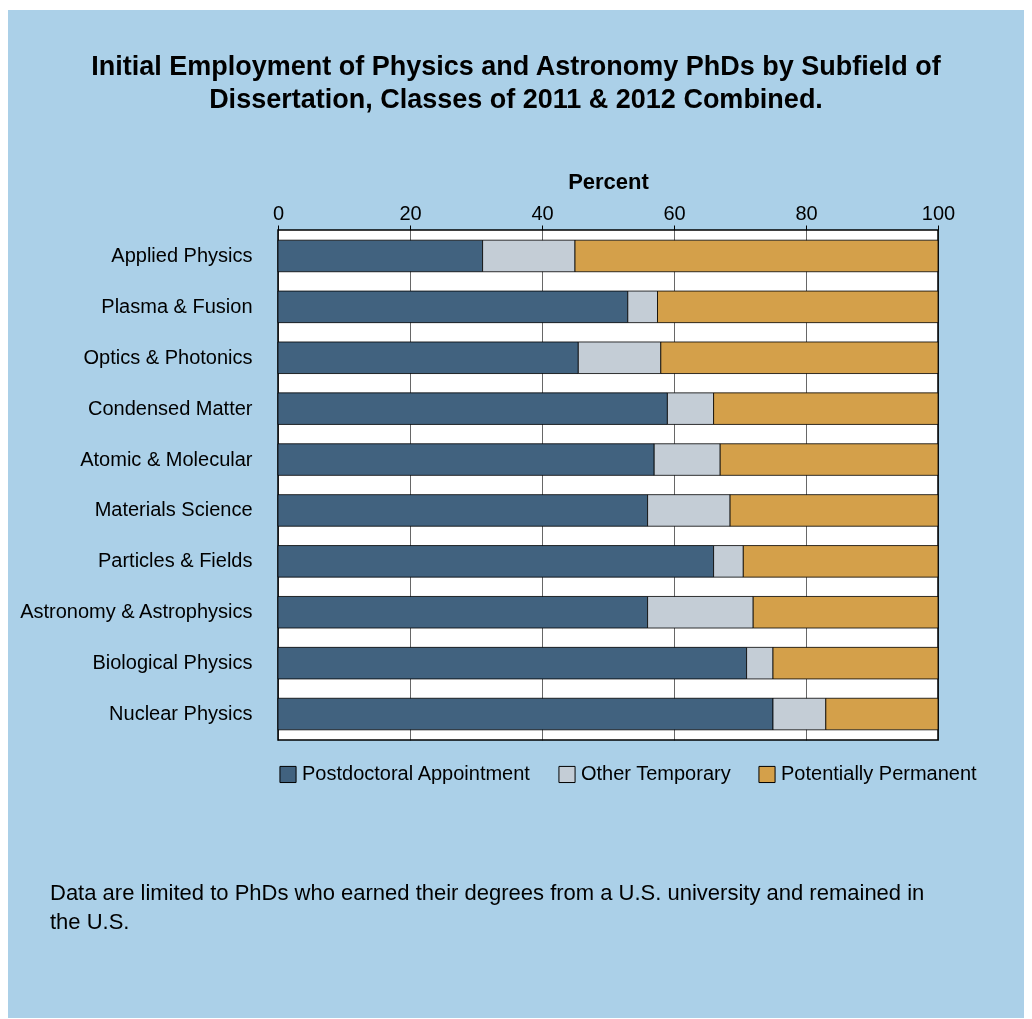  What do you see at coordinates (609, 181) in the screenshot?
I see `x-axis-title: Percent` at bounding box center [609, 181].